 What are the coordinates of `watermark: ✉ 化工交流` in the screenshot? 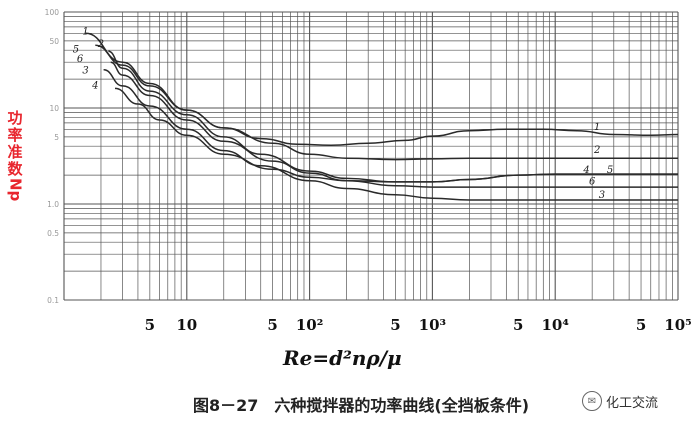 It's located at (638, 401).